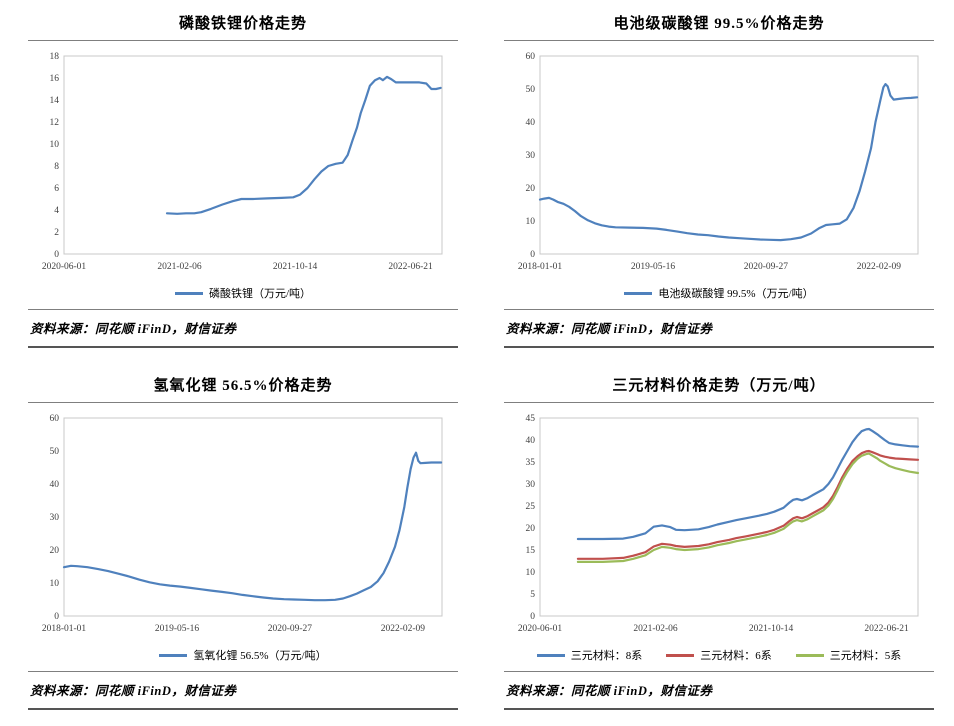  What do you see at coordinates (736, 294) in the screenshot?
I see `legend-label: 电池级碳酸锂 99.5%（万元/吨）` at bounding box center [736, 294].